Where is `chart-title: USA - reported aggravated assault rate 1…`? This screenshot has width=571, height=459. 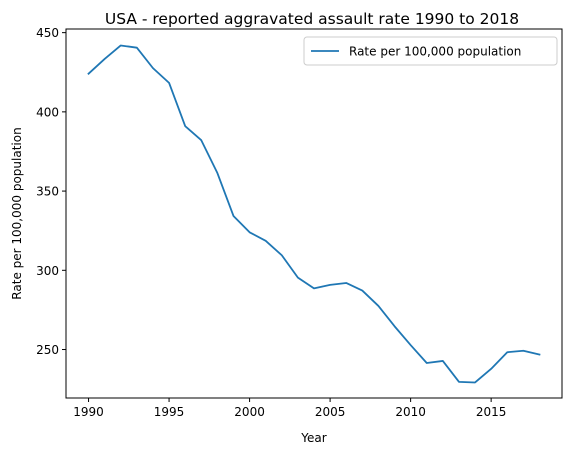
chart-title: USA - reported aggravated assault rate 1… is located at coordinates (312, 19).